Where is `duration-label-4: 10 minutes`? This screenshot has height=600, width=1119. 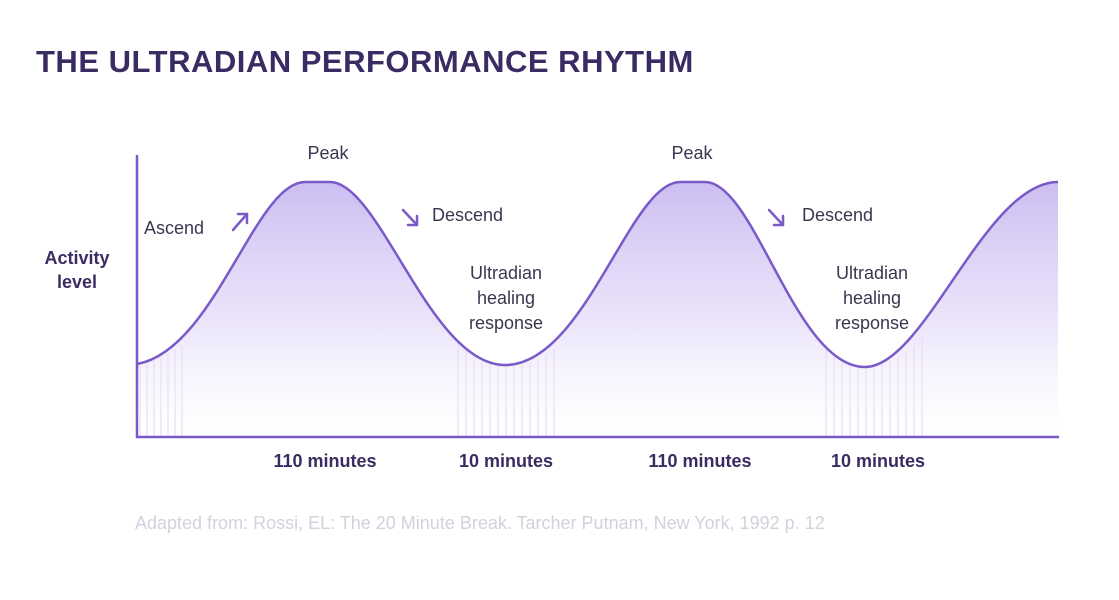
duration-label-4: 10 minutes is located at coordinates (878, 461).